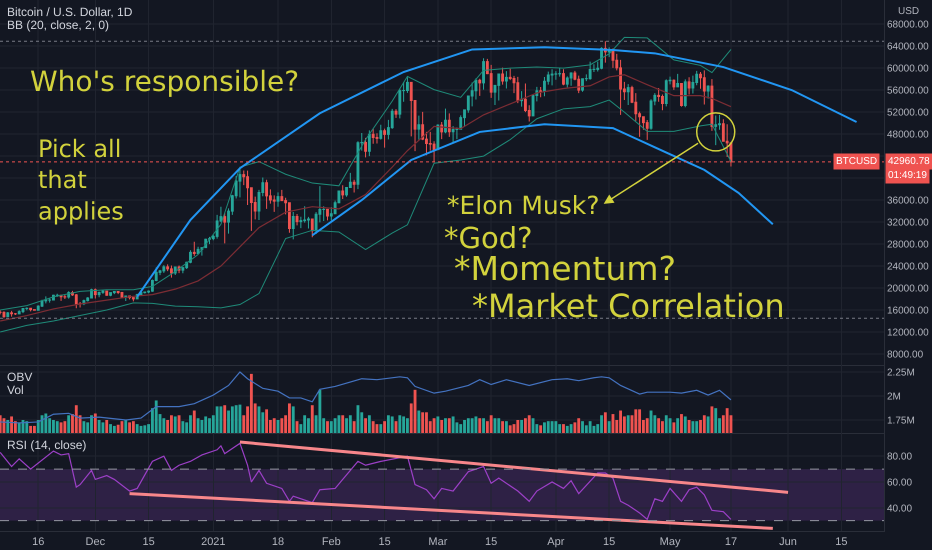 The width and height of the screenshot is (932, 550). What do you see at coordinates (46, 445) in the screenshot?
I see `text: RSI (14, close)` at bounding box center [46, 445].